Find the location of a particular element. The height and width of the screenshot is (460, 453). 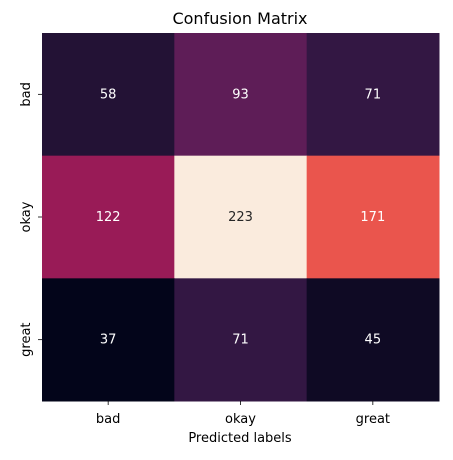

heatmap-cell-great-great is located at coordinates (373, 340).